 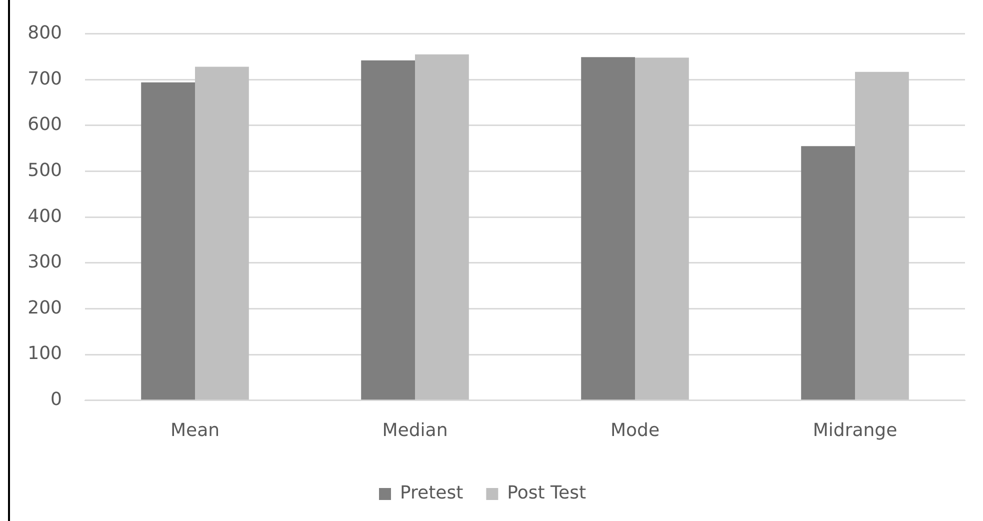 What do you see at coordinates (45, 170) in the screenshot?
I see `y-tick-label: 500` at bounding box center [45, 170].